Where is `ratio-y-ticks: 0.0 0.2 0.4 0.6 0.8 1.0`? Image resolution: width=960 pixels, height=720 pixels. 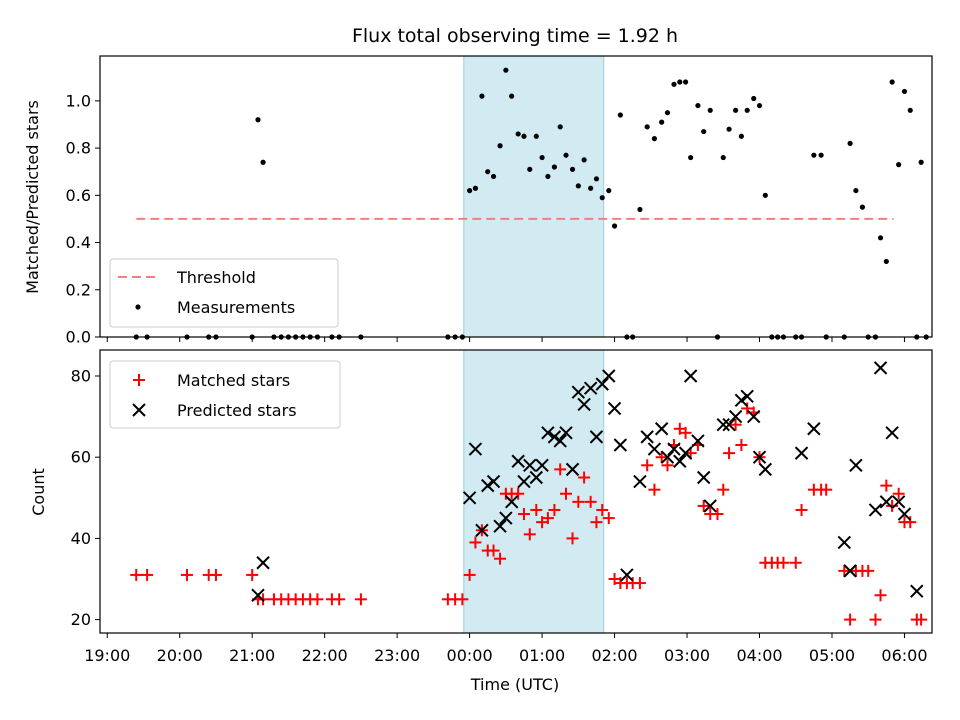
ratio-y-ticks: 0.0 0.2 0.4 0.6 0.8 1.0 is located at coordinates (83, 219).